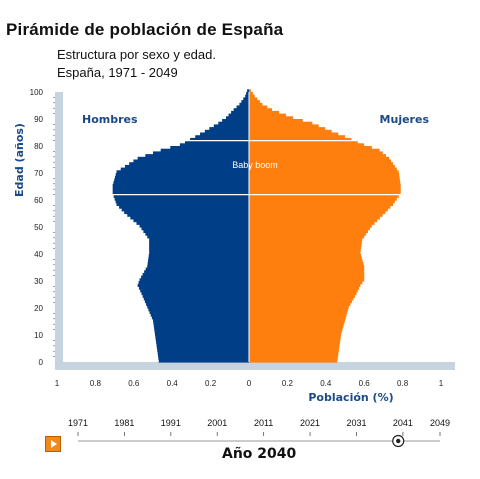 The width and height of the screenshot is (480, 479). I want to click on x-axis-title: Población (%), so click(350, 397).